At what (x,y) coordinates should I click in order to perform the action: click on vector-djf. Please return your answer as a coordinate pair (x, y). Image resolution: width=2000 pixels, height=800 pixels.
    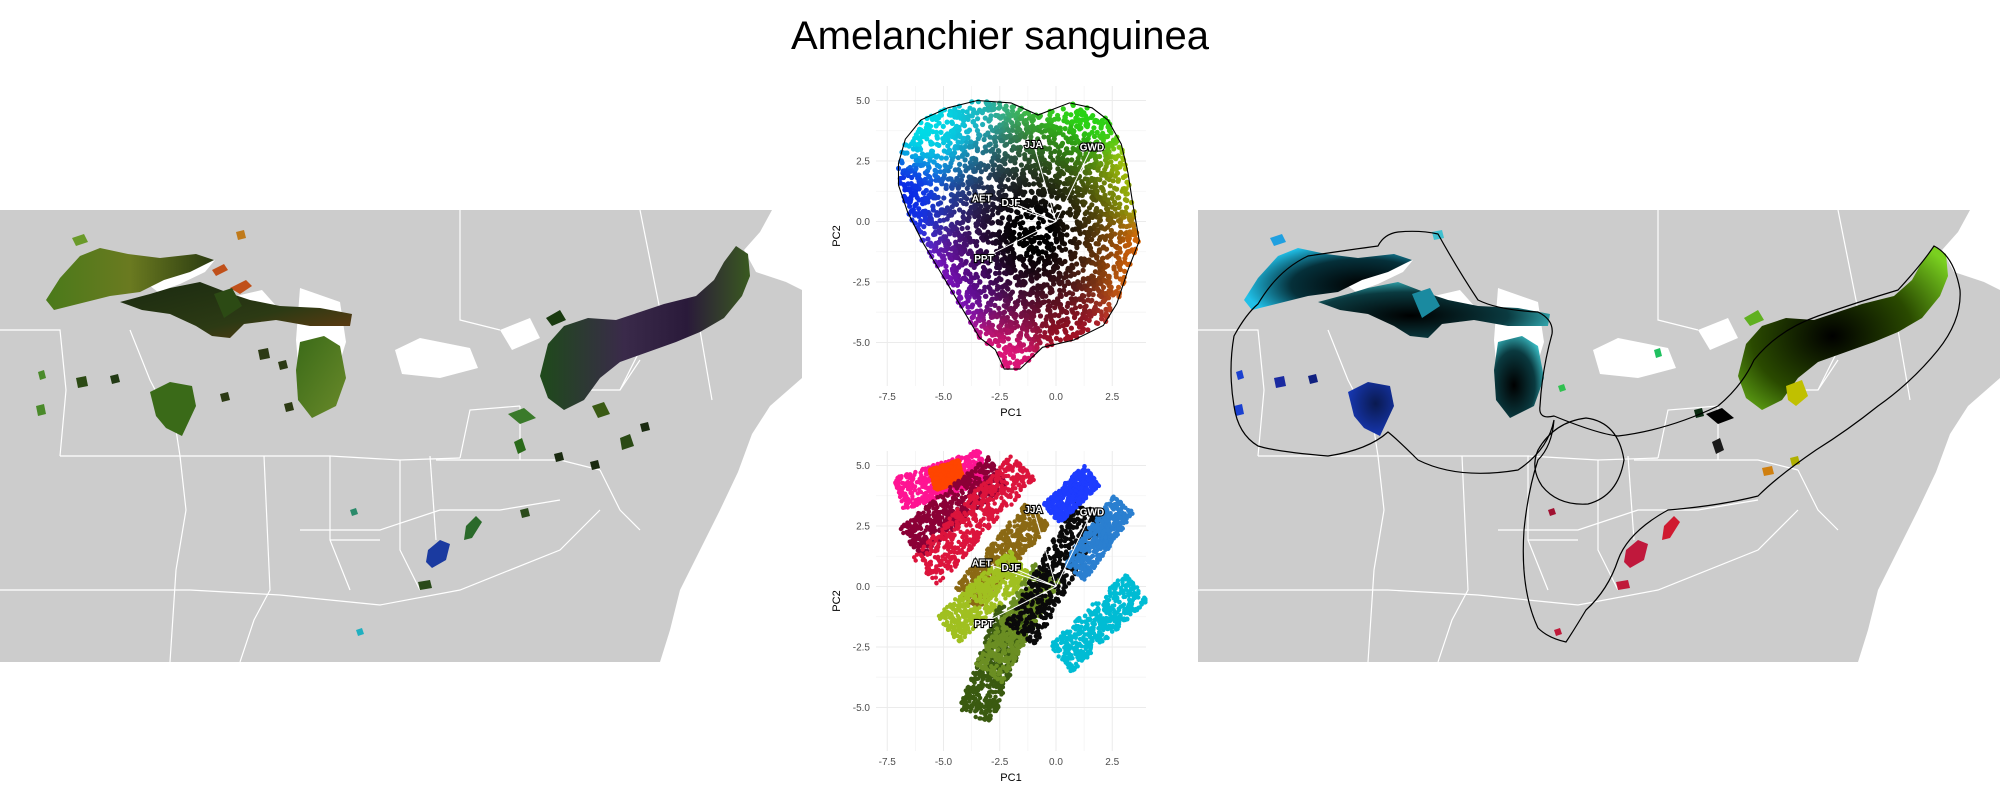
    Looking at the image, I should click on (1033, 211).